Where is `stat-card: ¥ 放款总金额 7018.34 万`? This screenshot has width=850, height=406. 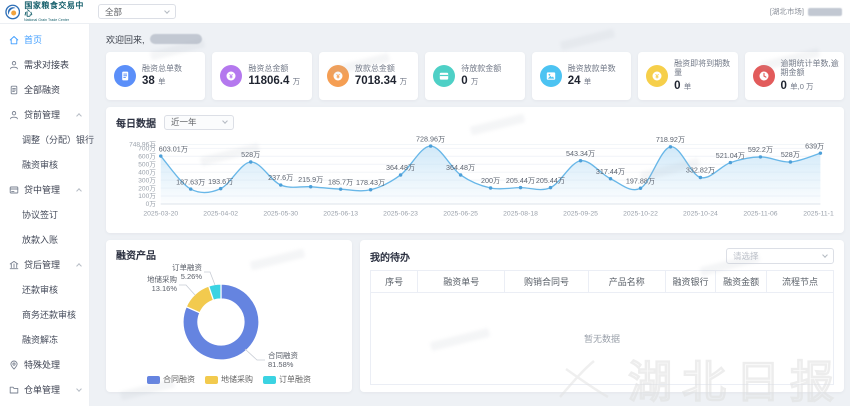
stat-card: ¥ 放款总金额 7018.34 万 is located at coordinates (368, 76).